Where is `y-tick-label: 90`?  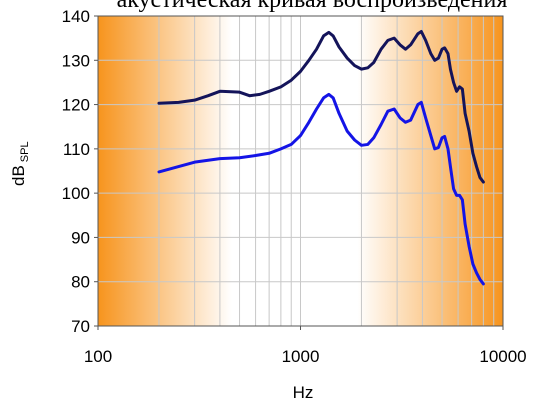 y-tick-label: 90 is located at coordinates (80, 237).